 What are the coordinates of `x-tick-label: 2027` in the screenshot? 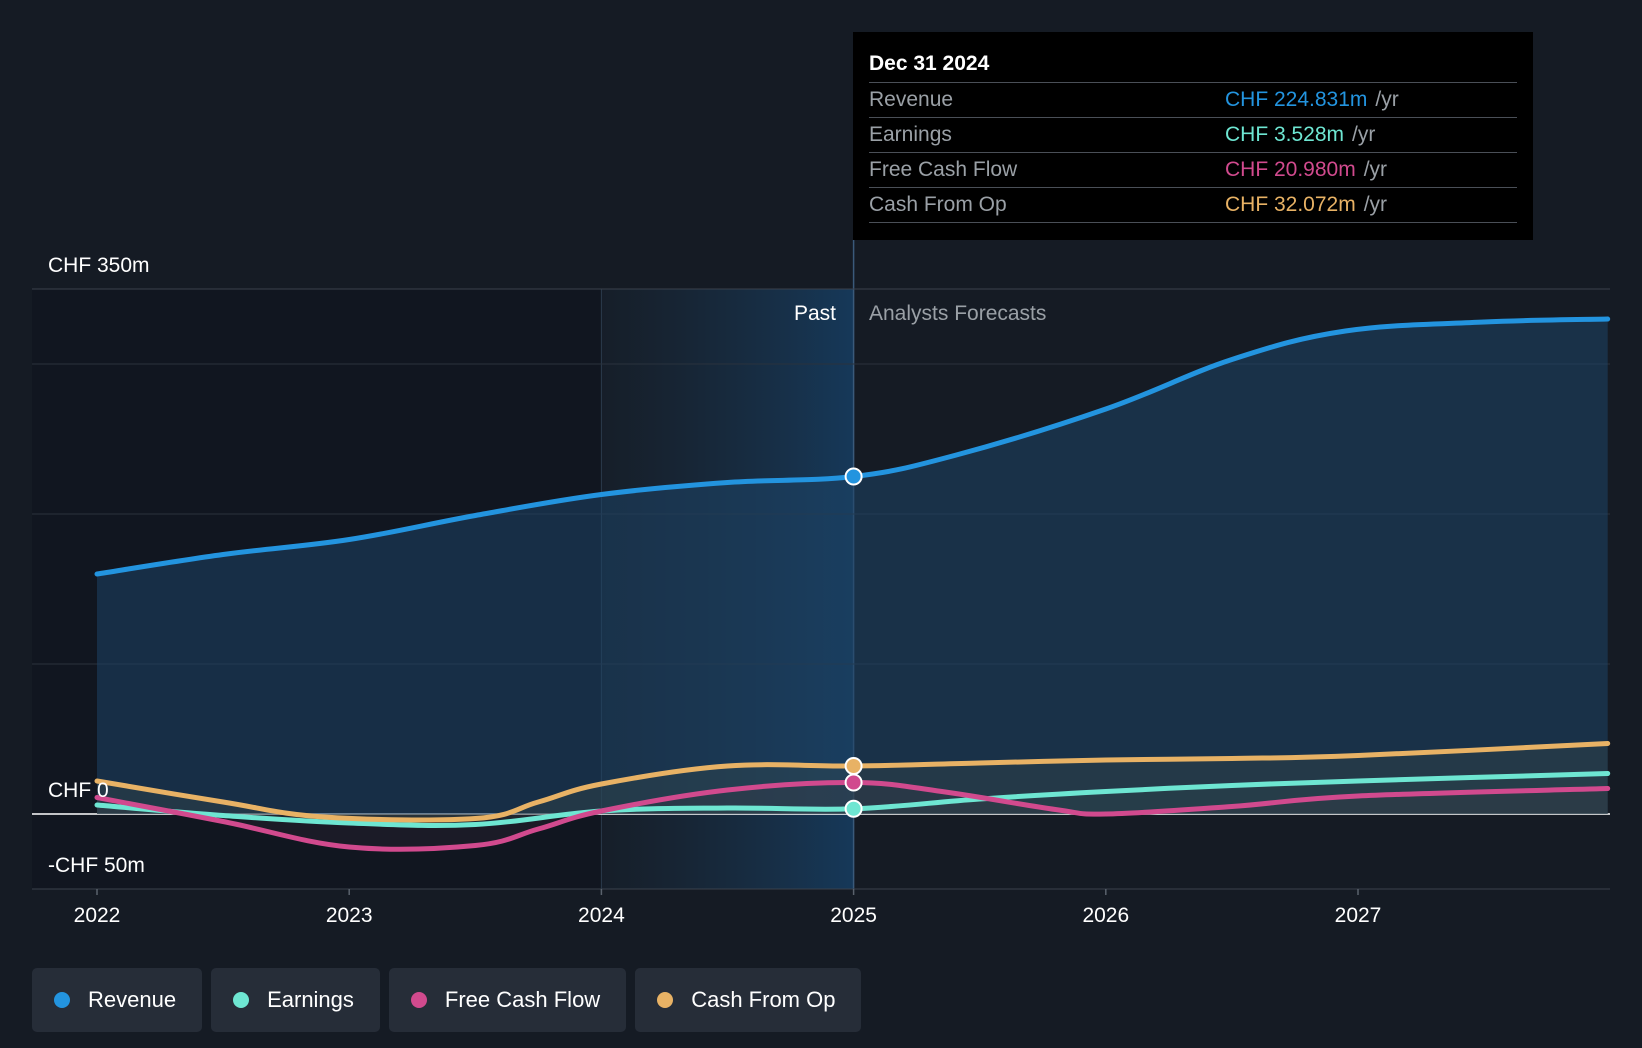 It's located at (1358, 915).